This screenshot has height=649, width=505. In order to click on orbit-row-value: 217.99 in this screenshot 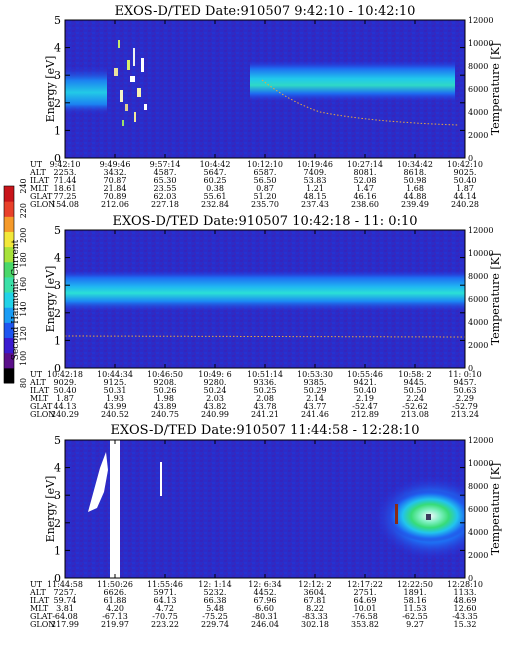, I will do `click(65, 624)`.